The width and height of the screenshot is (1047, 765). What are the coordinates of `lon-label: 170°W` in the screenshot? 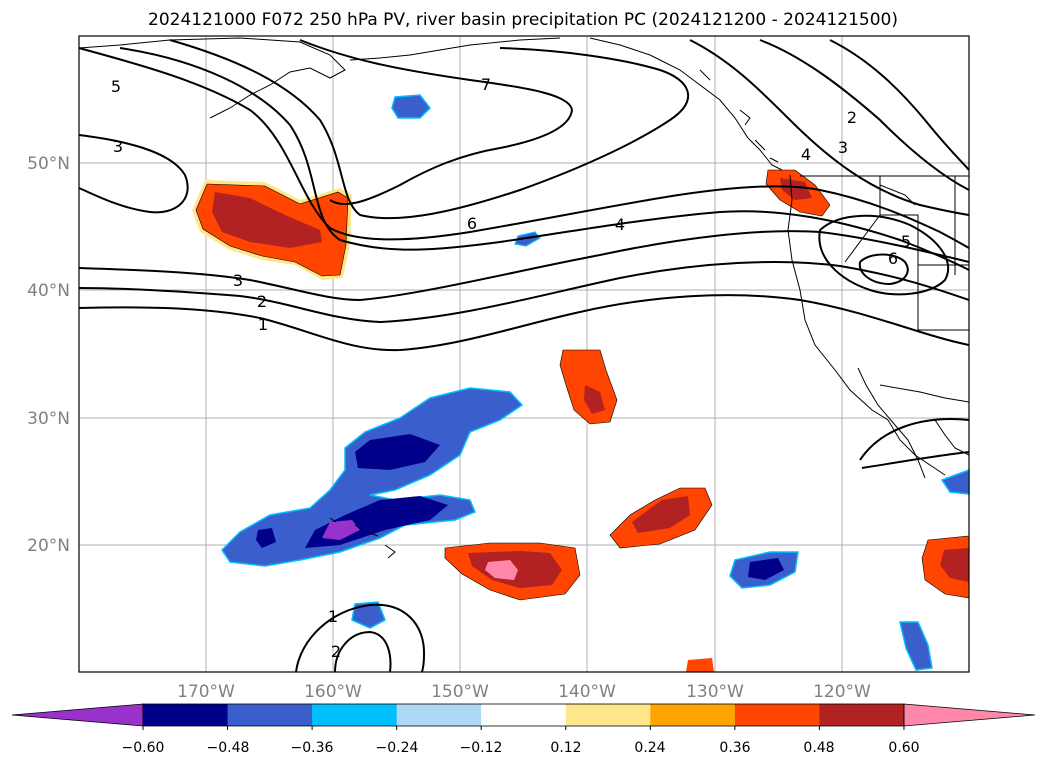 It's located at (206, 692).